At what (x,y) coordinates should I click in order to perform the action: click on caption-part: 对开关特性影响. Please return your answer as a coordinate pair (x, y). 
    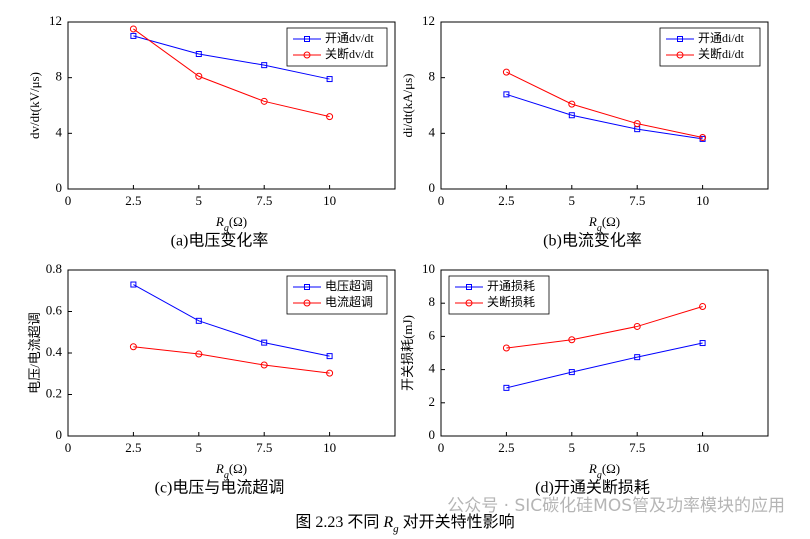
    Looking at the image, I should click on (457, 522).